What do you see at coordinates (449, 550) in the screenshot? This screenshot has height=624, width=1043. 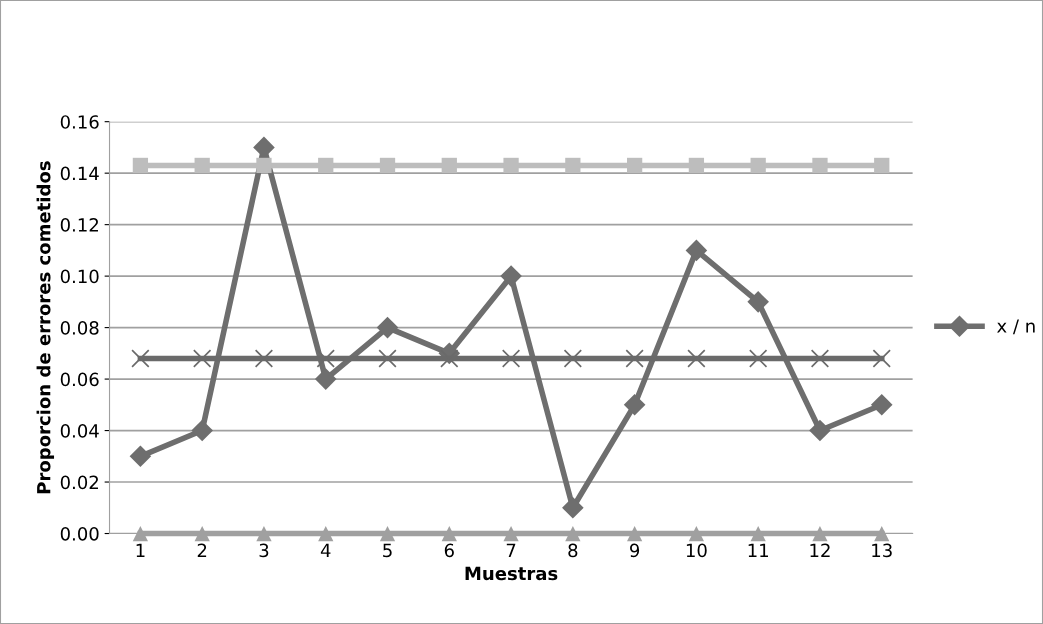 I see `x-tick-label: 6` at bounding box center [449, 550].